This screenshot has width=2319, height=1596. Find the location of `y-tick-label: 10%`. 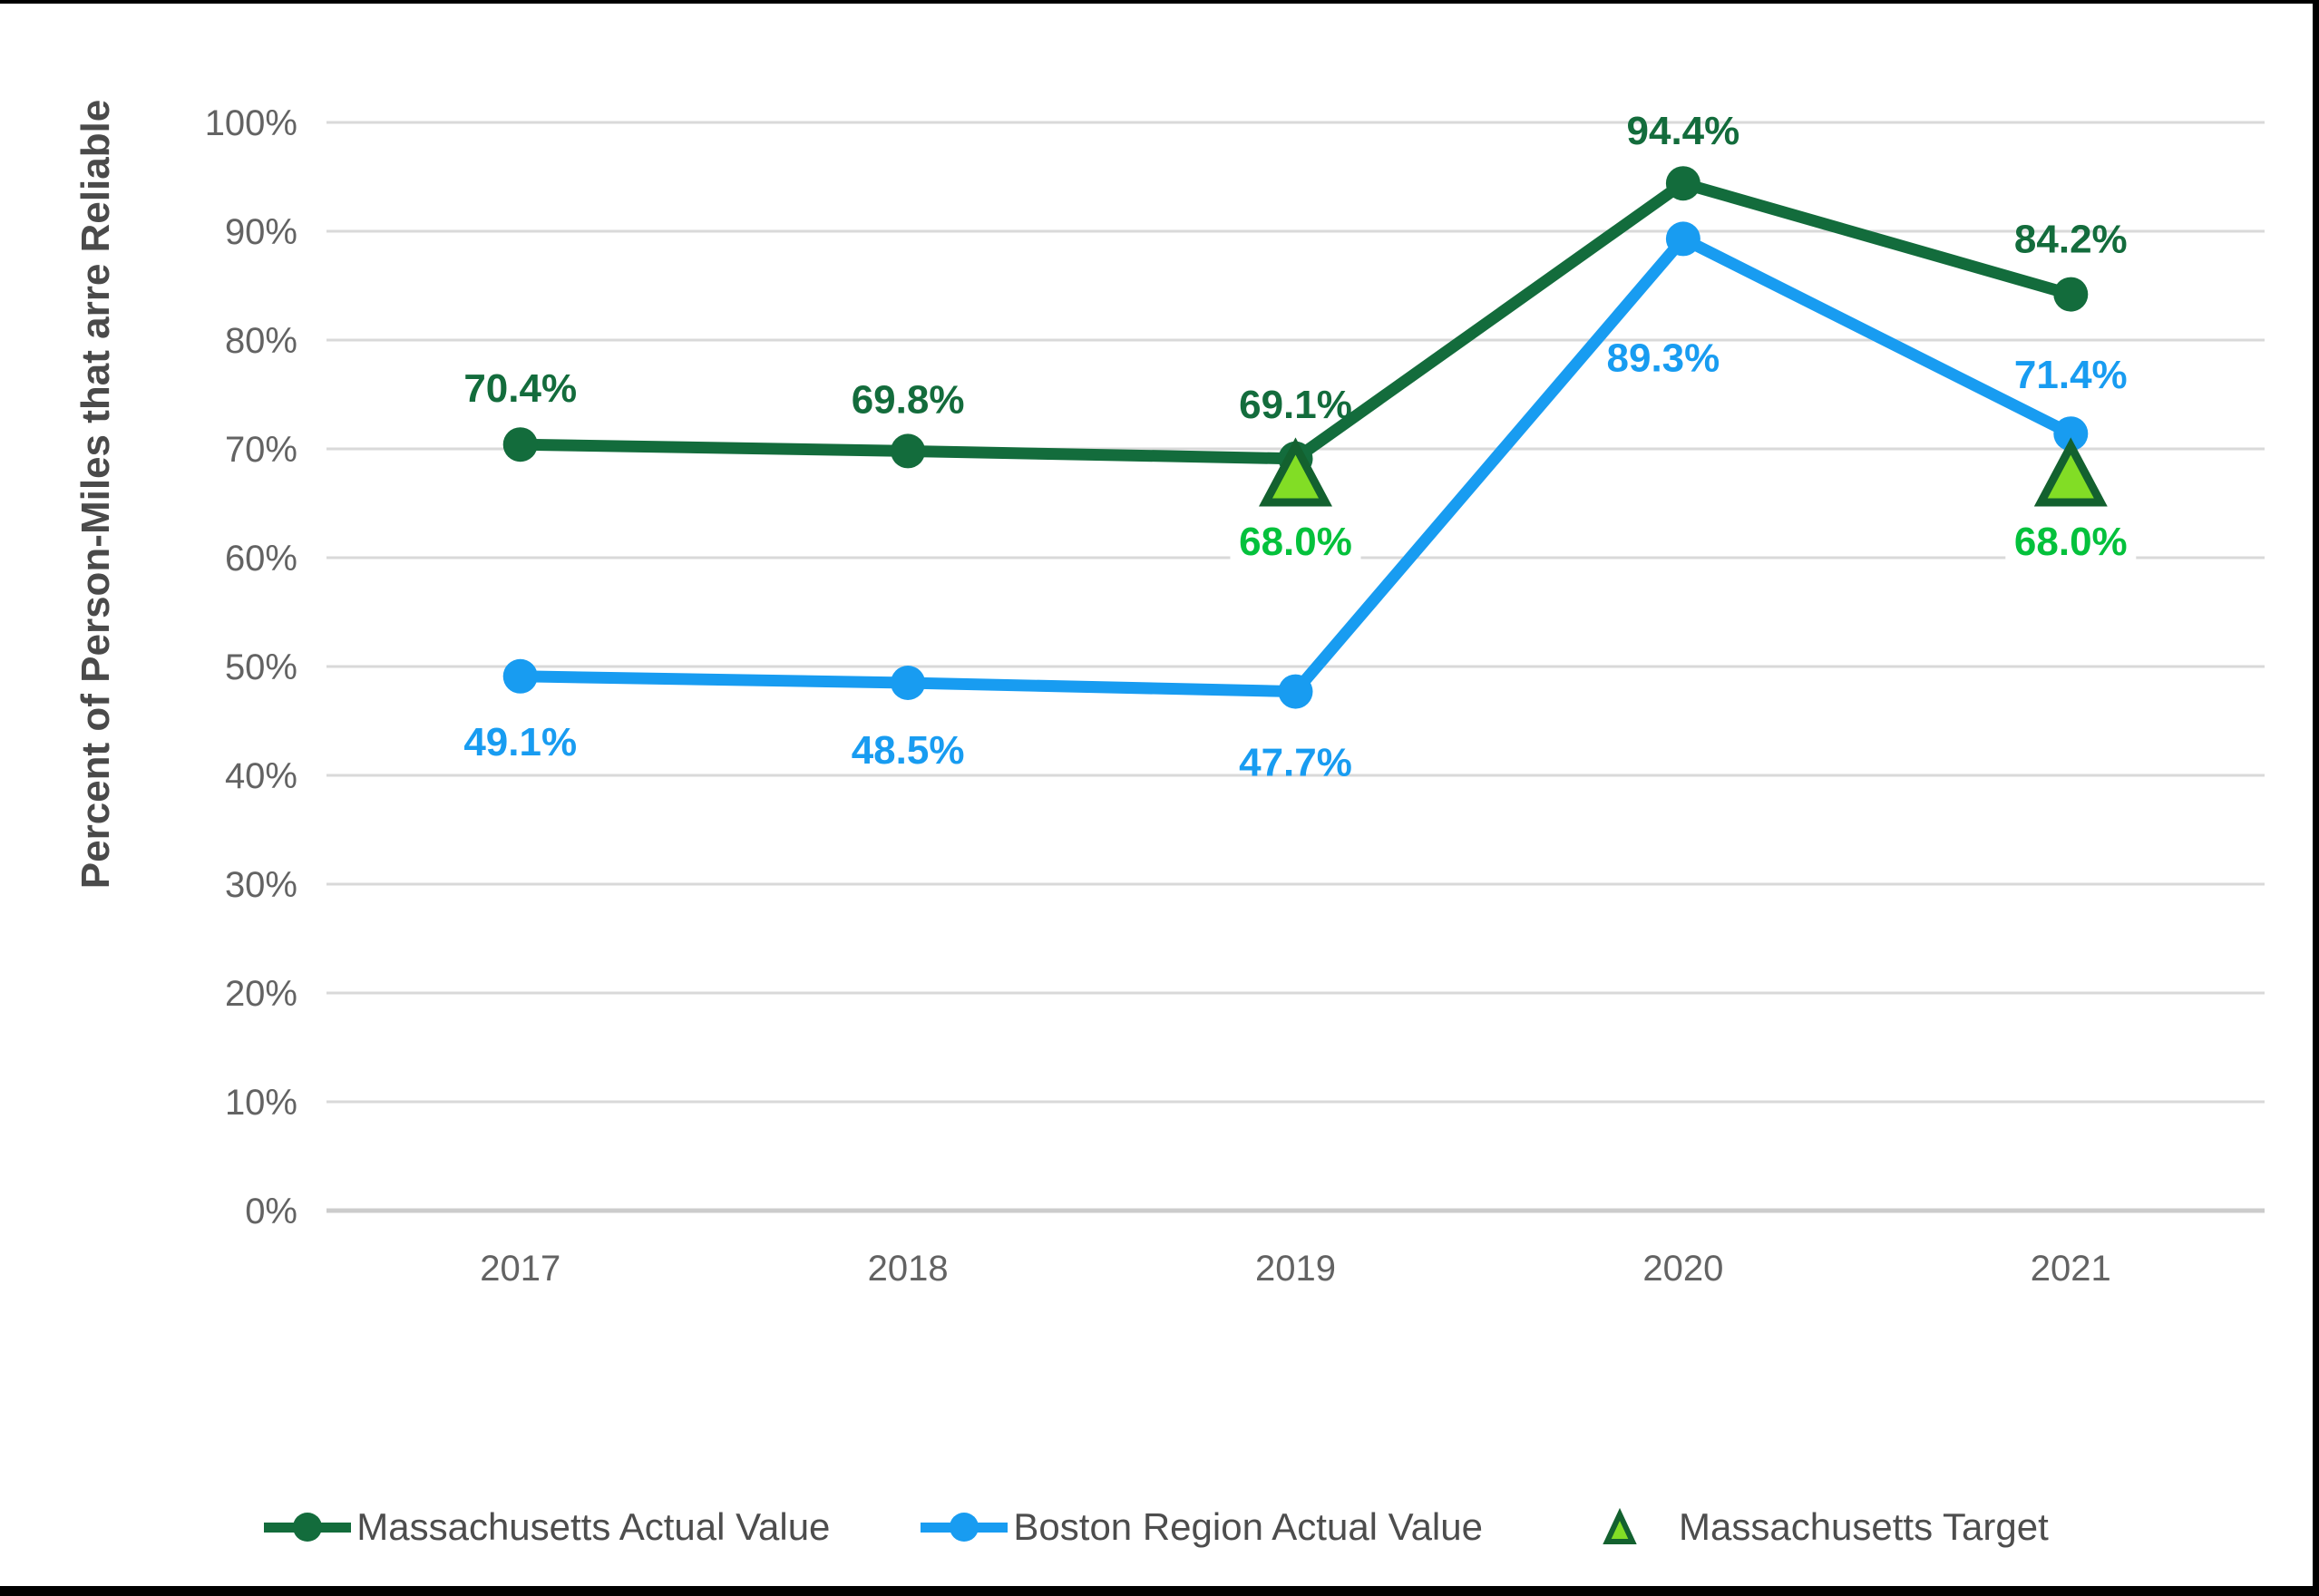

y-tick-label: 10% is located at coordinates (261, 1103).